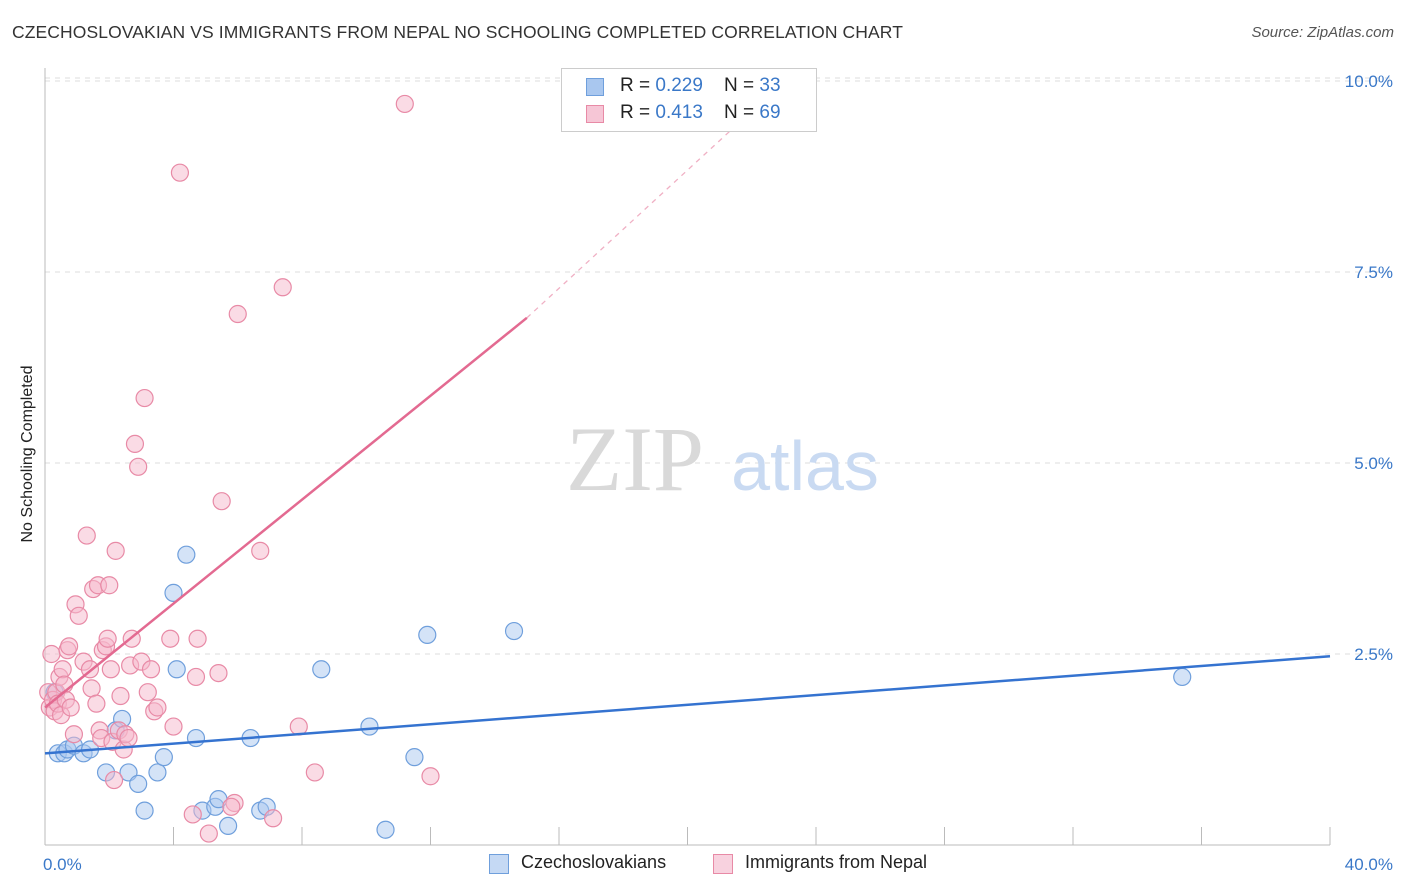 The height and width of the screenshot is (892, 1406). Describe the element at coordinates (1369, 81) in the screenshot. I see `y-tick-label: 10.0%` at that location.